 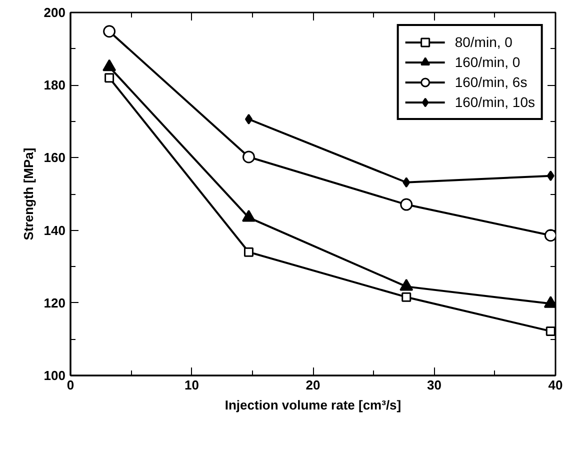 I want to click on y-tick-label: 180, so click(x=55, y=85).